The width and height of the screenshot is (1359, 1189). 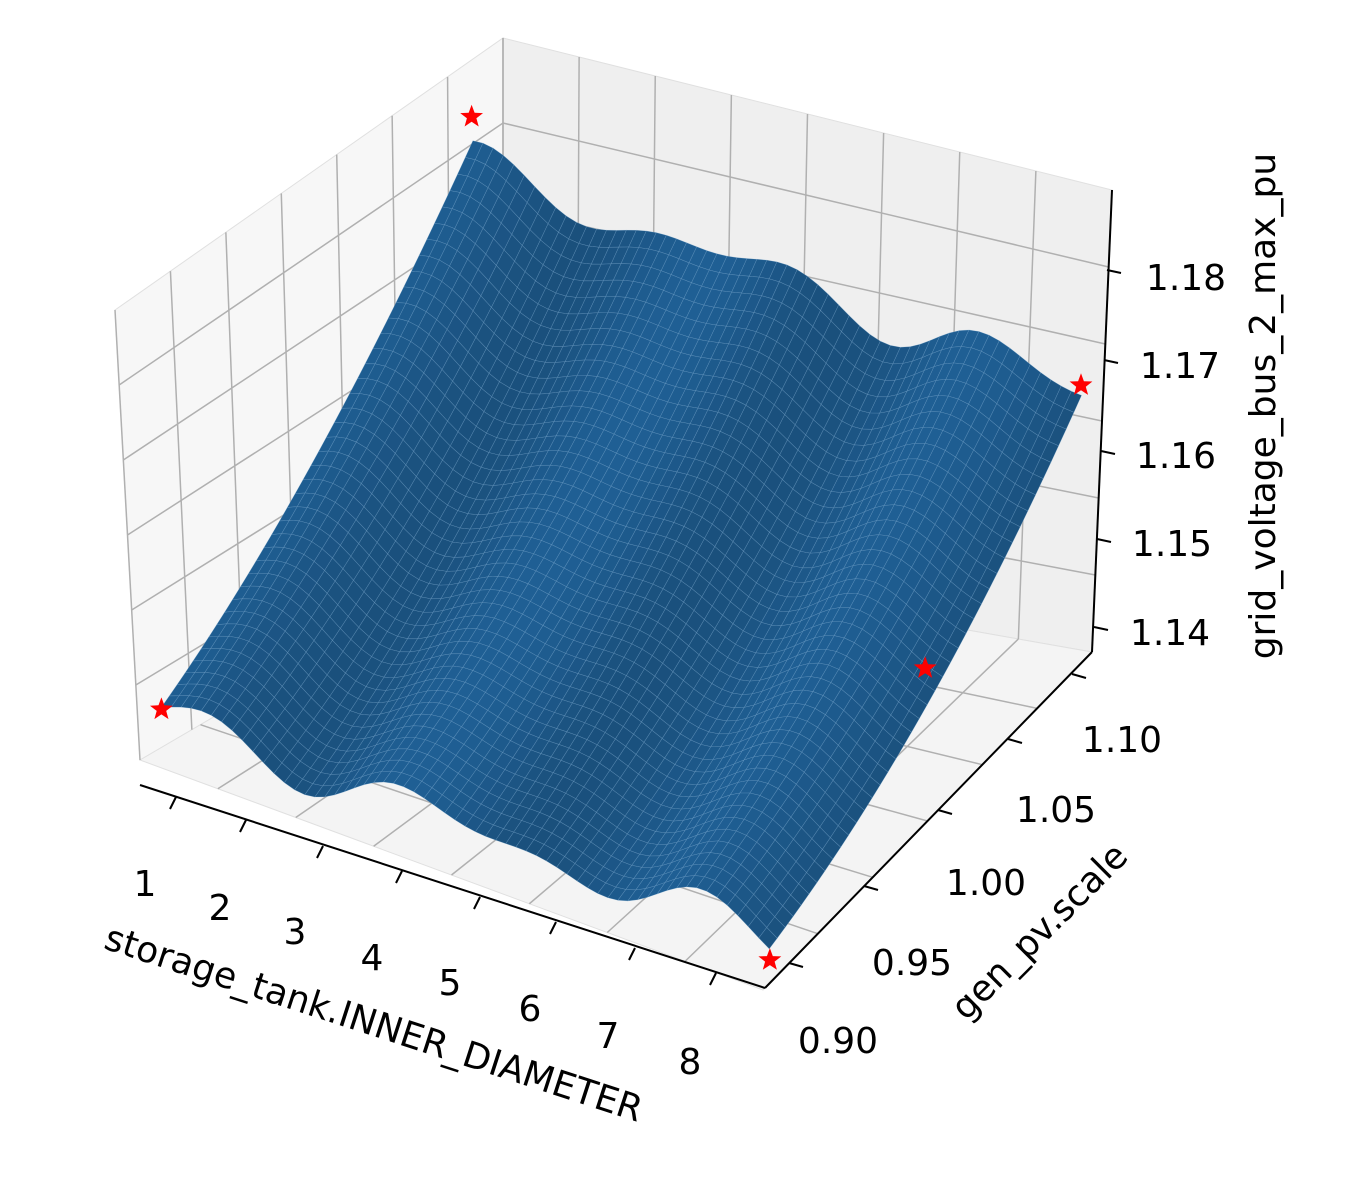 What do you see at coordinates (452, 886) in the screenshot?
I see `x-axis-line` at bounding box center [452, 886].